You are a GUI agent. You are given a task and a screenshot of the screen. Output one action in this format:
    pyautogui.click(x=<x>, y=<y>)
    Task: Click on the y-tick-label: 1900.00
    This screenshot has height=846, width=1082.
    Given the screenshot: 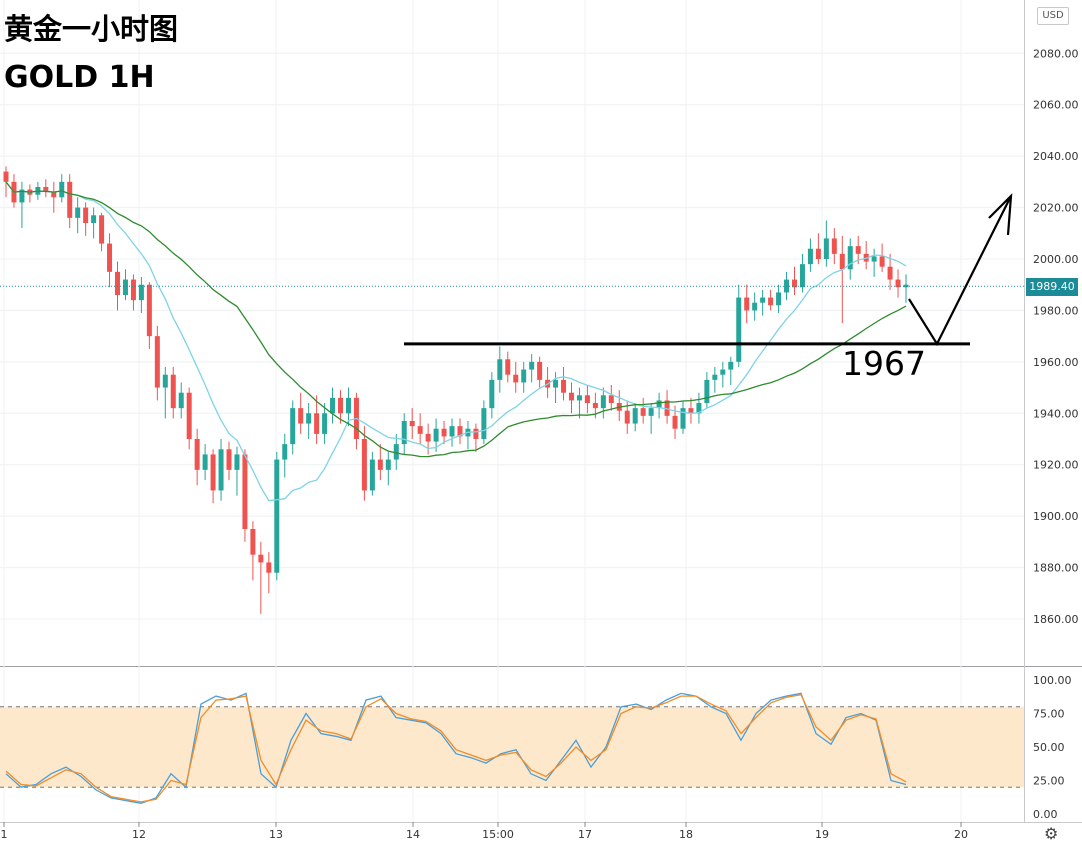 What is the action you would take?
    pyautogui.click(x=1056, y=516)
    